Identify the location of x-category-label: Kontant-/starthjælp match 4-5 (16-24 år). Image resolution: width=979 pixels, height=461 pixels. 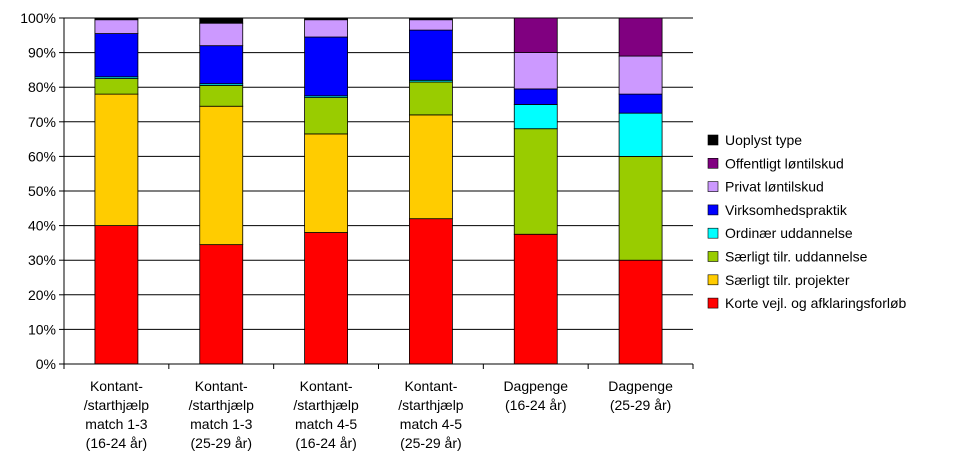
(326, 414).